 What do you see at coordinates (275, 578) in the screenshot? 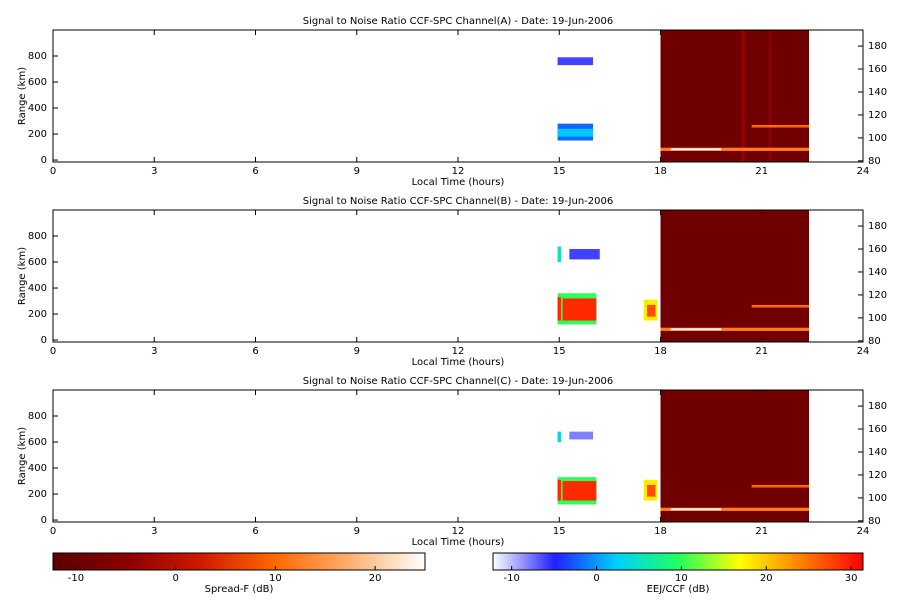
I see `colorbar-tick-label: 10` at bounding box center [275, 578].